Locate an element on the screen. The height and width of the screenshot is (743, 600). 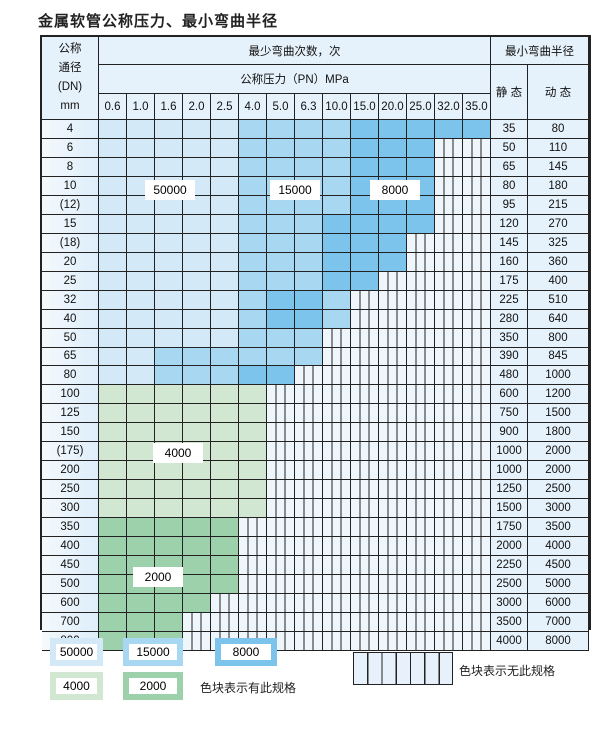
legend-15000: 15000 is located at coordinates (153, 652).